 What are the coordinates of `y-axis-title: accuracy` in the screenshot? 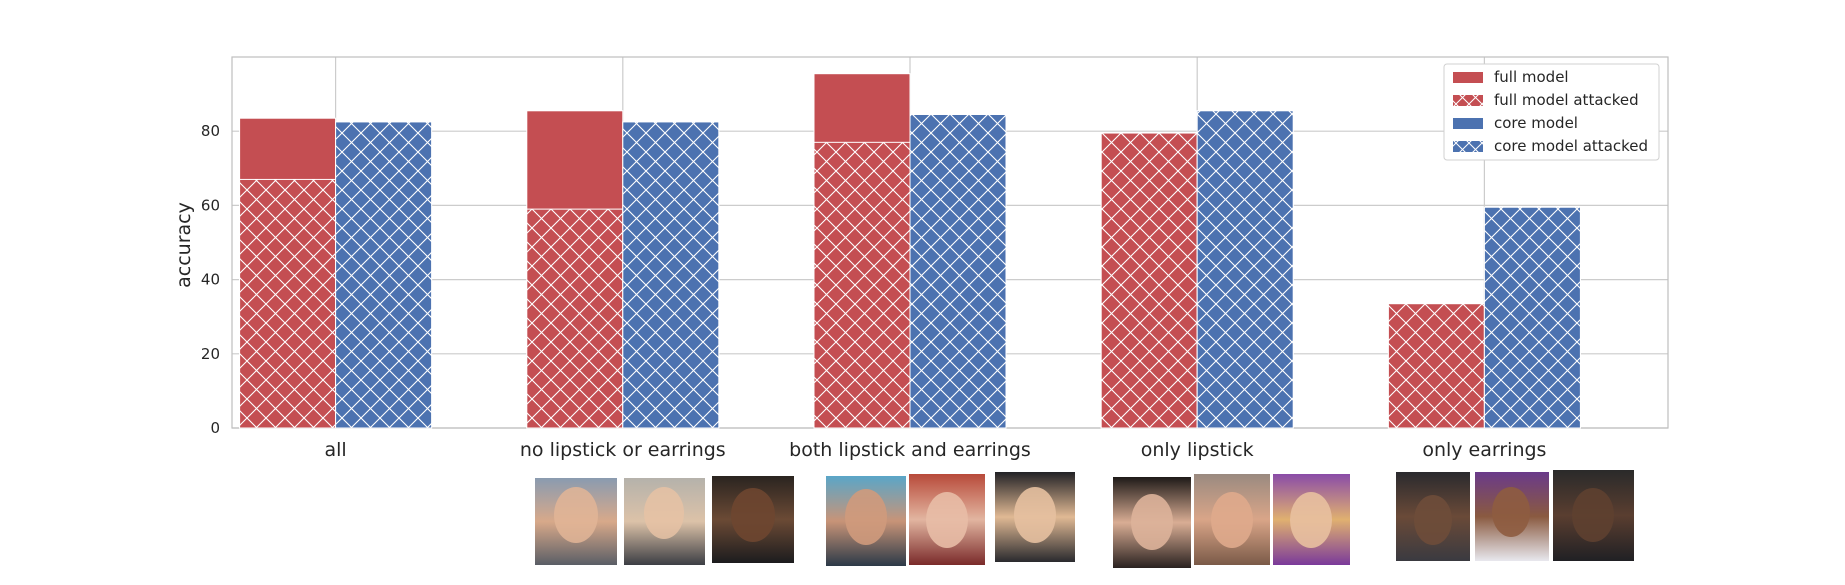 It's located at (184, 245).